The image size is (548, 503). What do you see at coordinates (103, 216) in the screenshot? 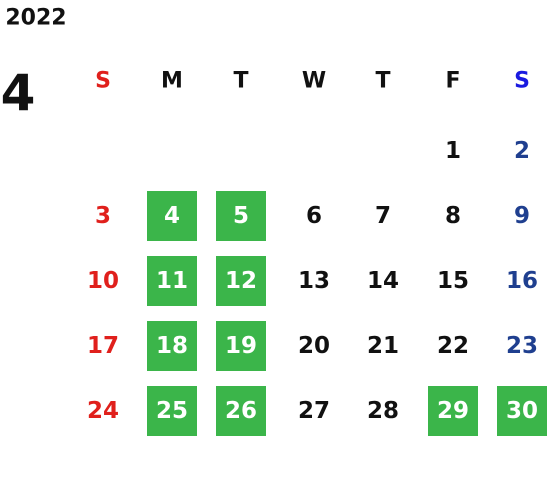
I see `day: 3` at bounding box center [103, 216].